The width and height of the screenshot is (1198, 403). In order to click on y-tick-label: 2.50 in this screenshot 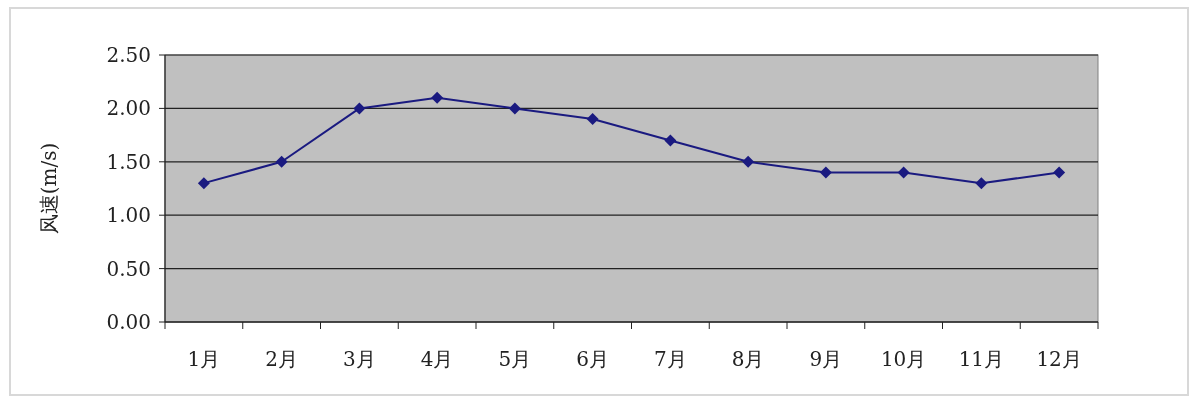, I will do `click(128, 55)`.